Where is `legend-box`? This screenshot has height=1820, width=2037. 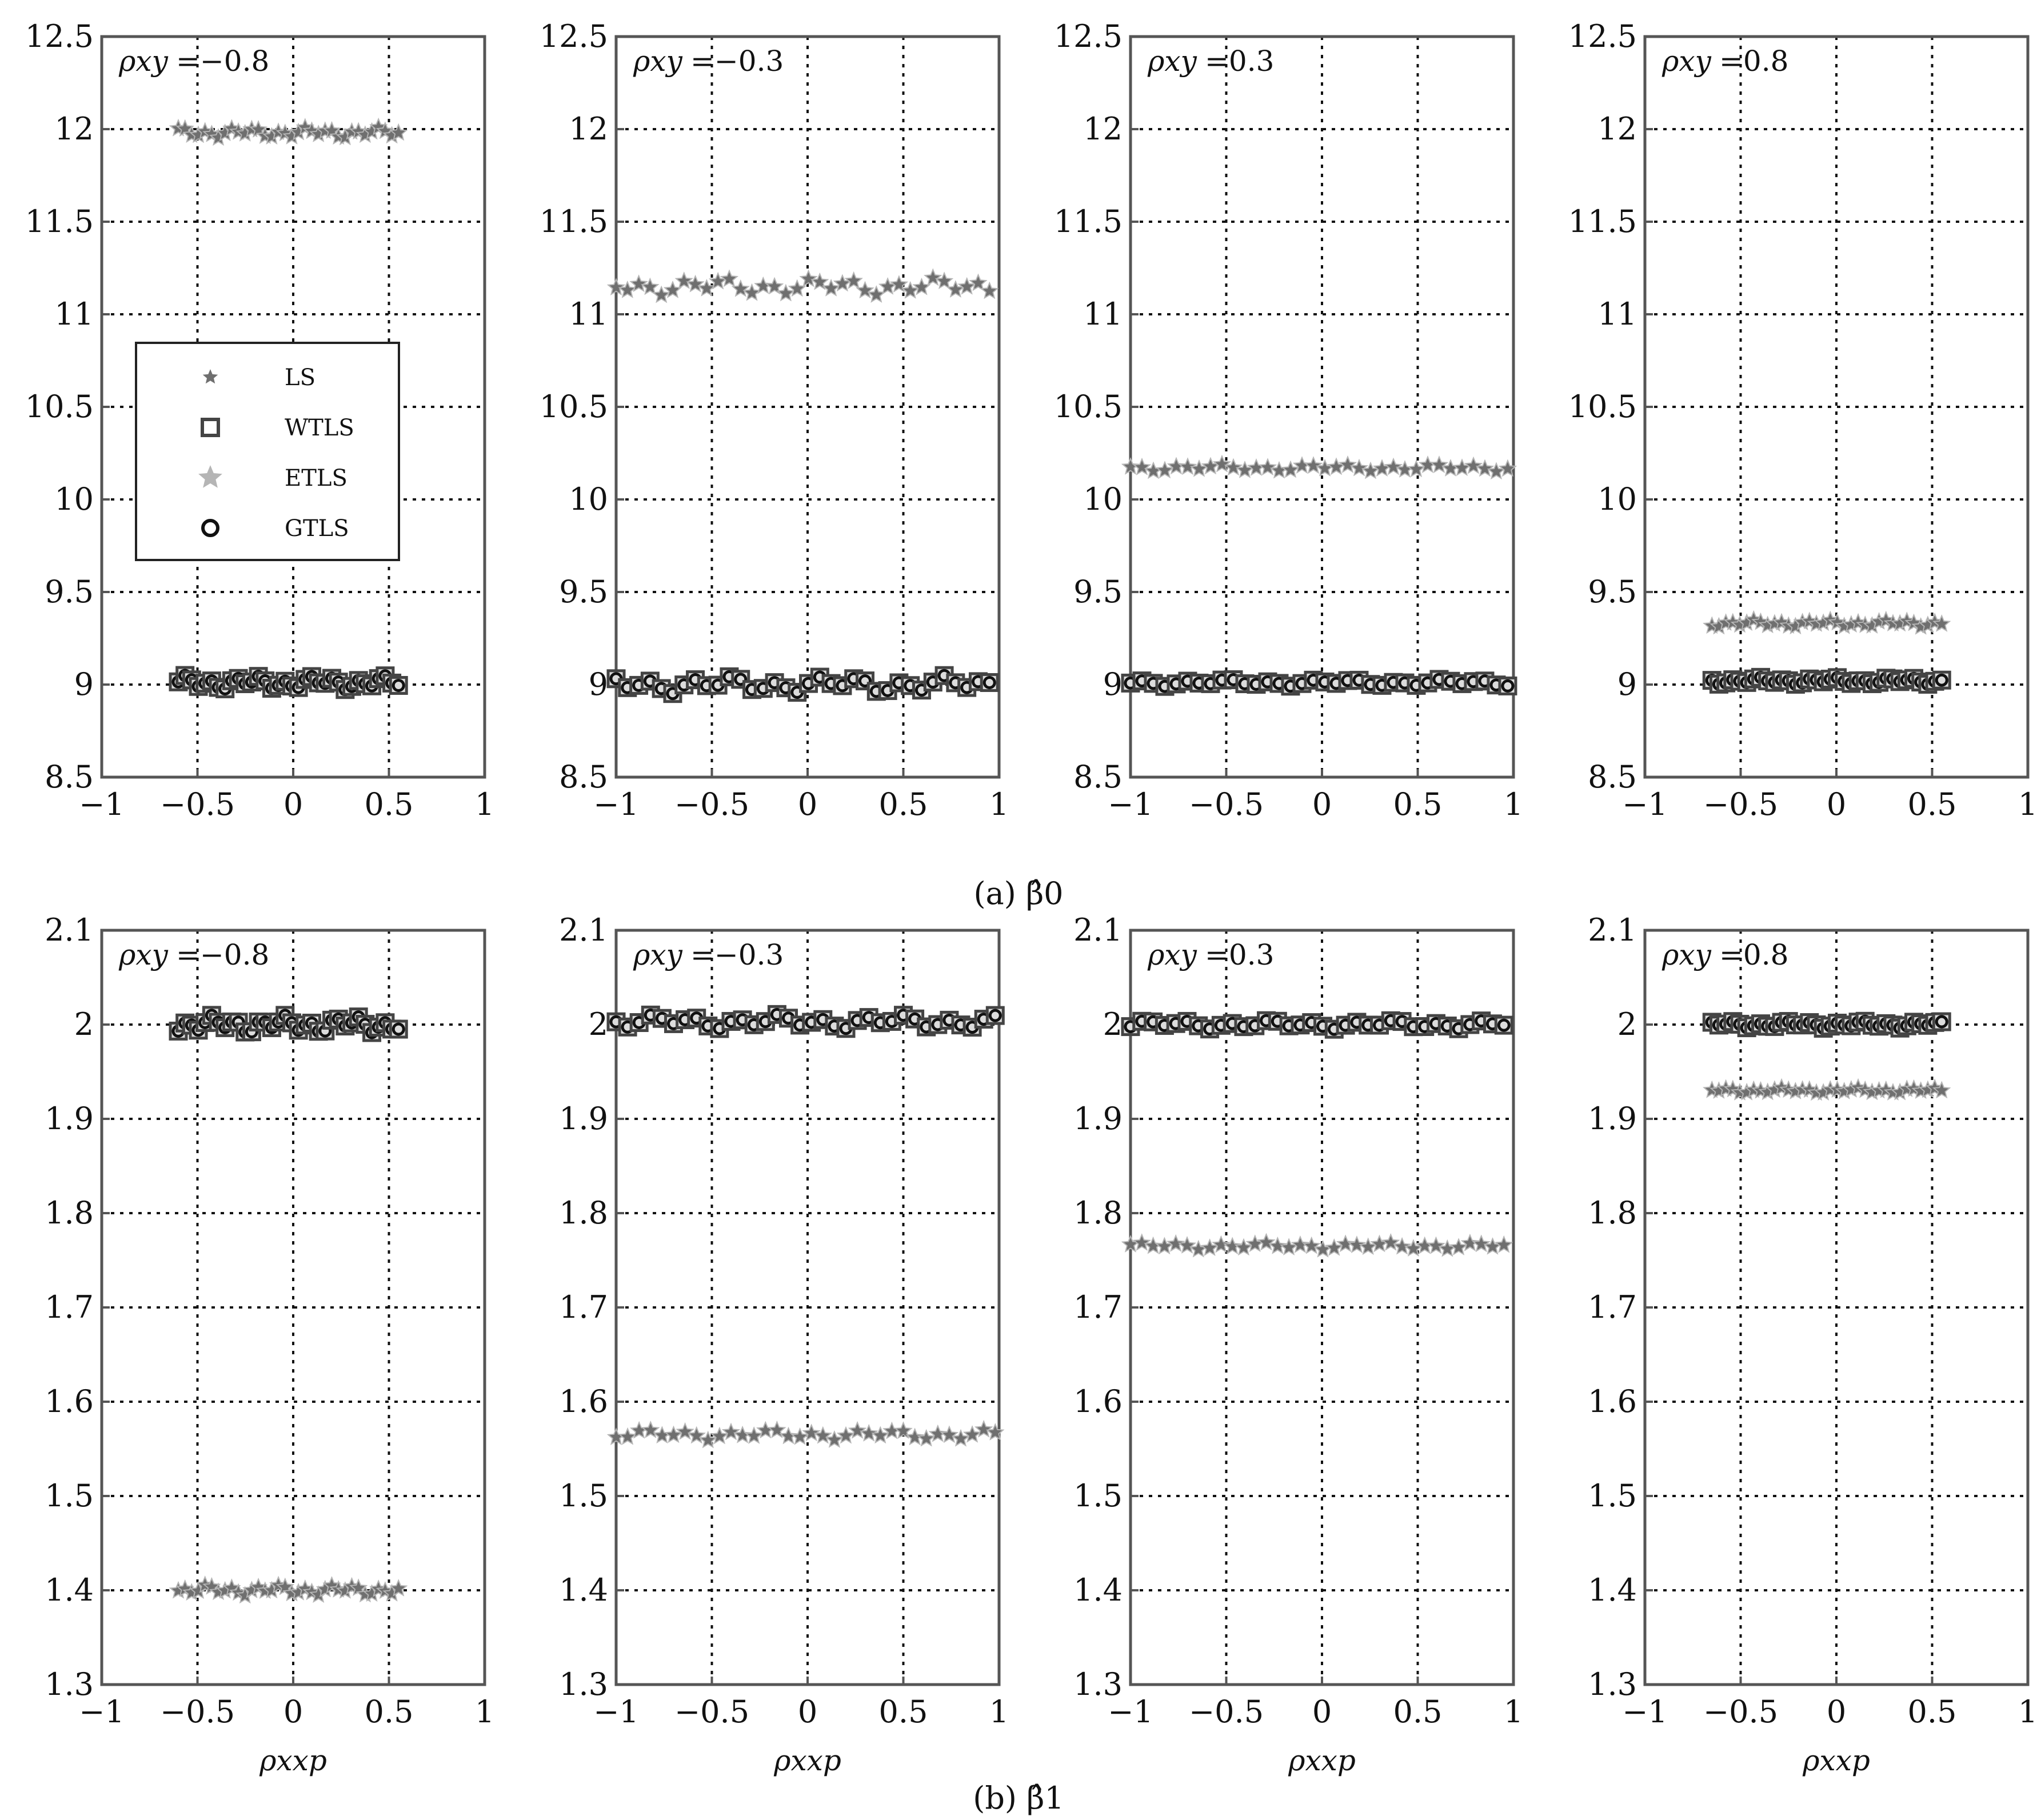
legend-box is located at coordinates (267, 451).